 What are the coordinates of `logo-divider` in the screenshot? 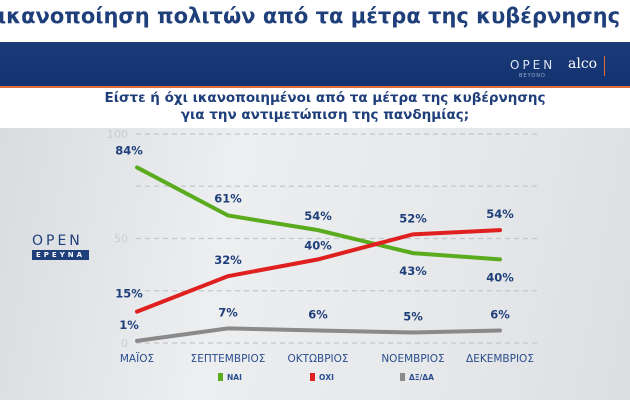 It's located at (604, 66).